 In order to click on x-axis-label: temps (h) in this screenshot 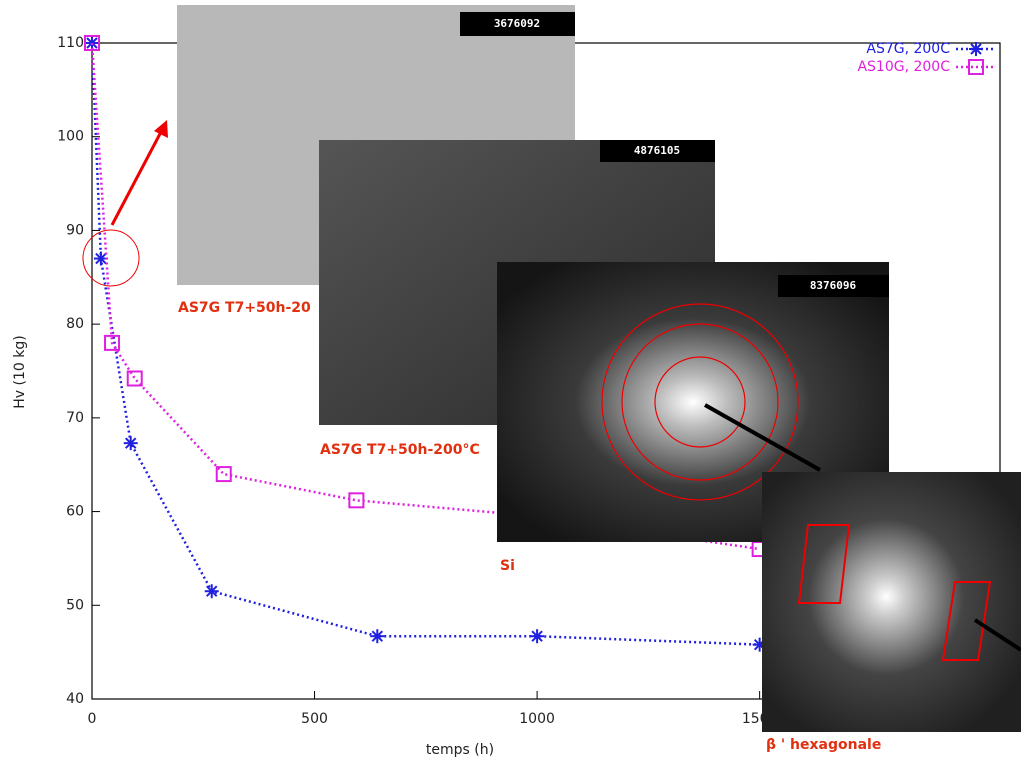, I will do `click(460, 750)`.